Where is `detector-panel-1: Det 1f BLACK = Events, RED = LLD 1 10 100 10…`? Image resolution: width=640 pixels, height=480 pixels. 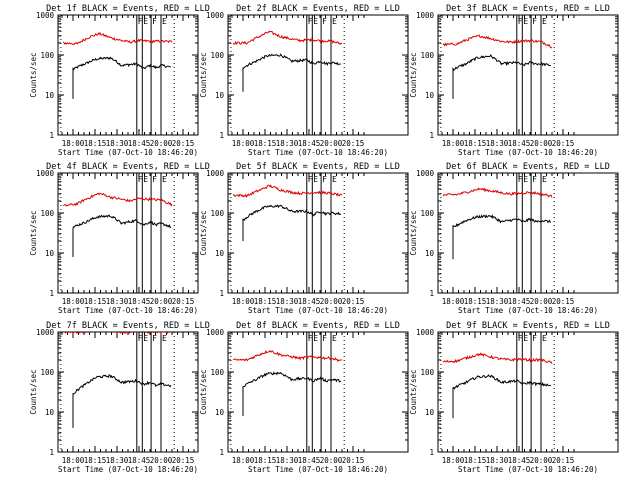
detector-panel-1: Det 1f BLACK = Events, RED = LLD 1 10 100 10… is located at coordinates (119, 80).